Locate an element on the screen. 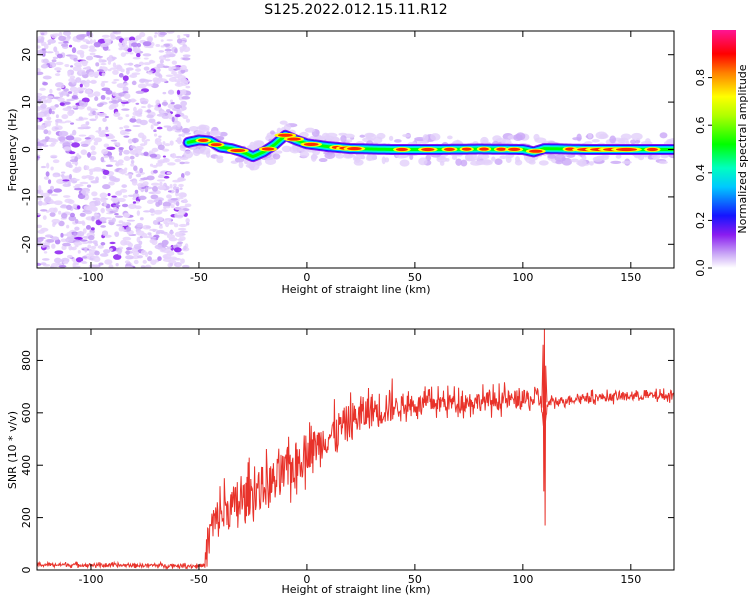 Image resolution: width=750 pixels, height=600 pixels. x-tick-label: 100 is located at coordinates (522, 277).